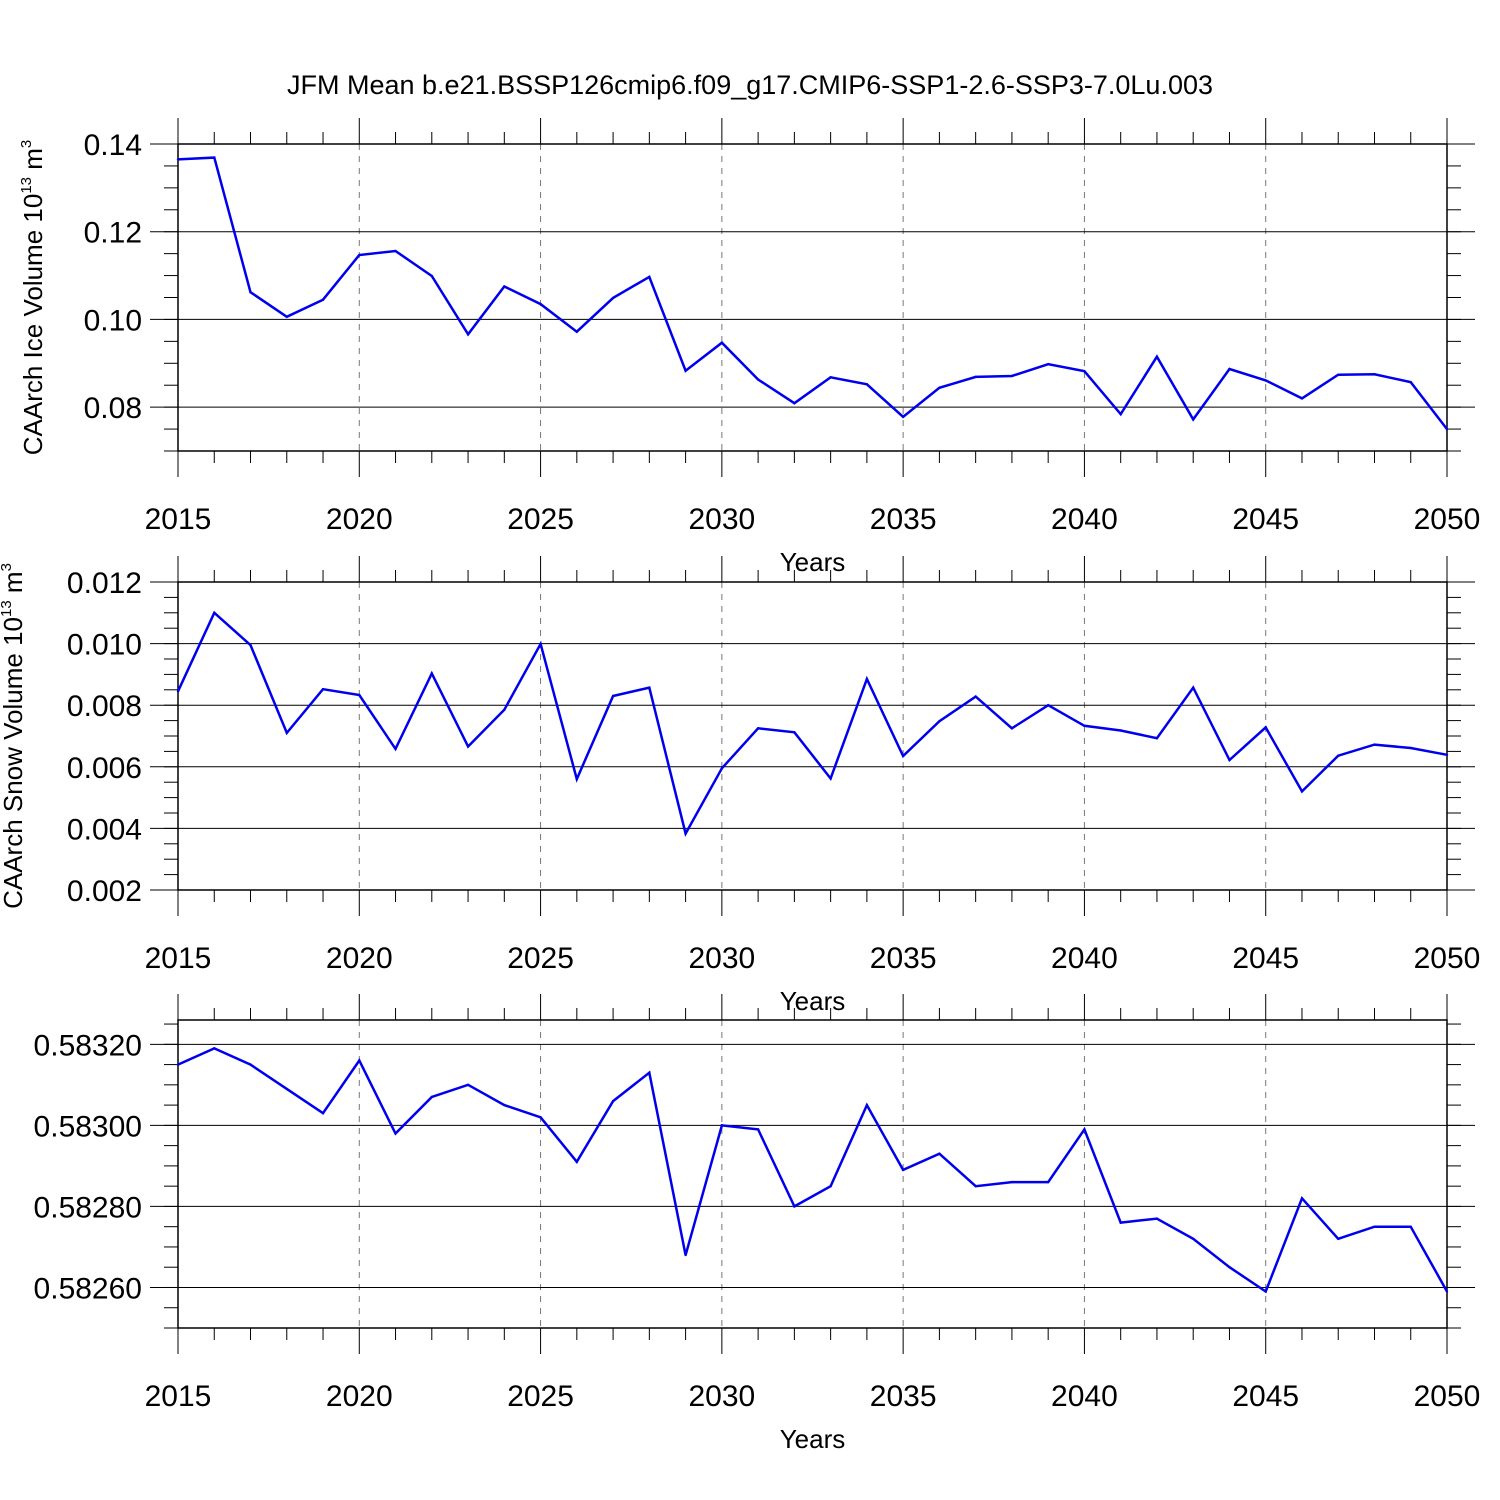  What do you see at coordinates (113, 408) in the screenshot?
I see `y-tick-label: 0.08` at bounding box center [113, 408].